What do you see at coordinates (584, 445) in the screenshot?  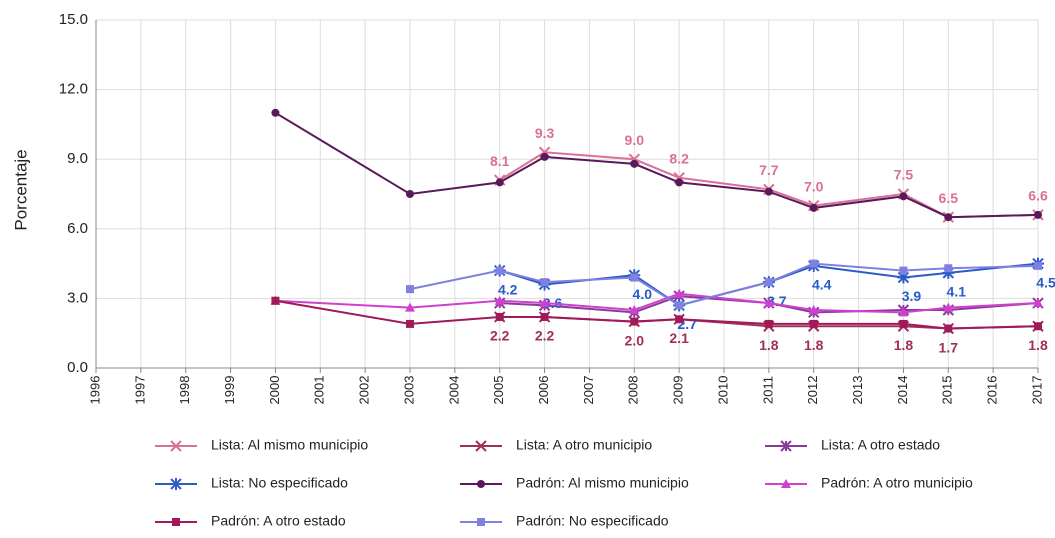 I see `legend-label: Lista: A otro municipio` at bounding box center [584, 445].